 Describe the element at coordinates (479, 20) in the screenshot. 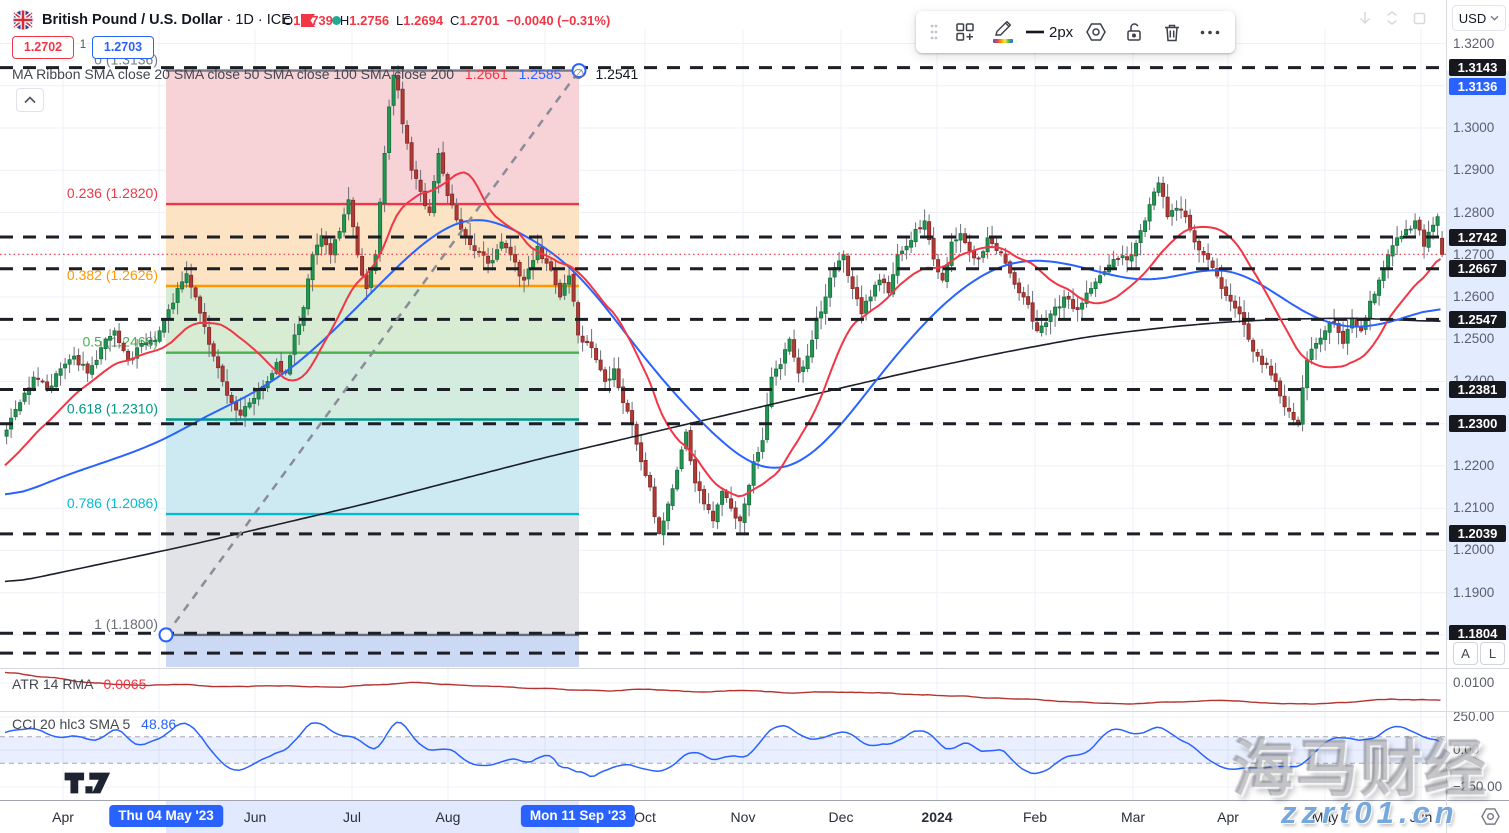

I see `close-value: 1.2701` at that location.